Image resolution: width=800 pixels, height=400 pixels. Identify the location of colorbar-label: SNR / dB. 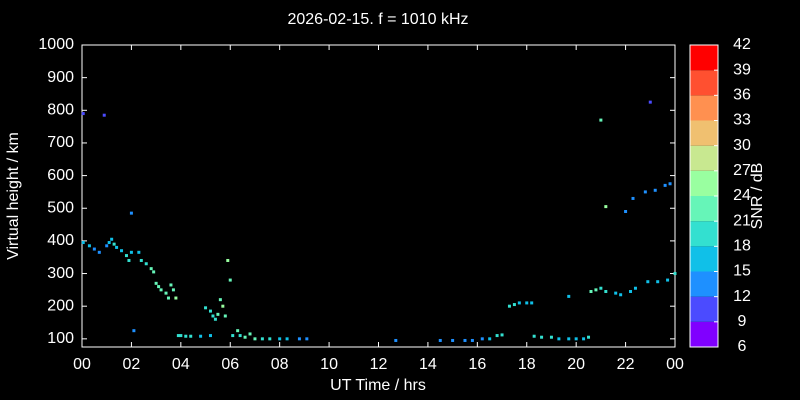
(757, 196).